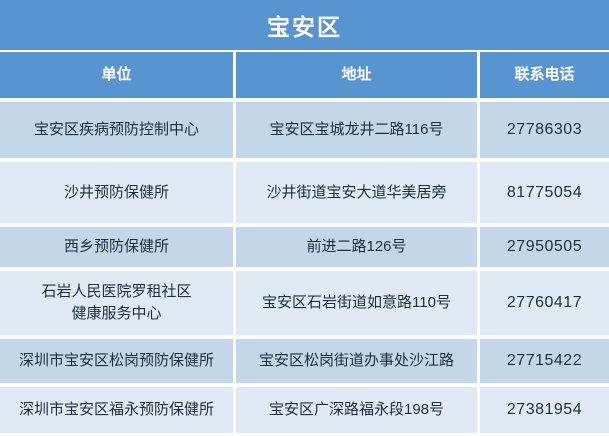  I want to click on phone-cell: 27786303, so click(544, 130).